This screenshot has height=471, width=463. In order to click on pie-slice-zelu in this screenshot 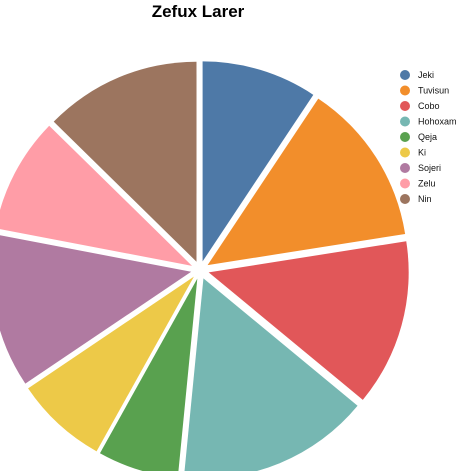, I will do `click(96, 195)`.